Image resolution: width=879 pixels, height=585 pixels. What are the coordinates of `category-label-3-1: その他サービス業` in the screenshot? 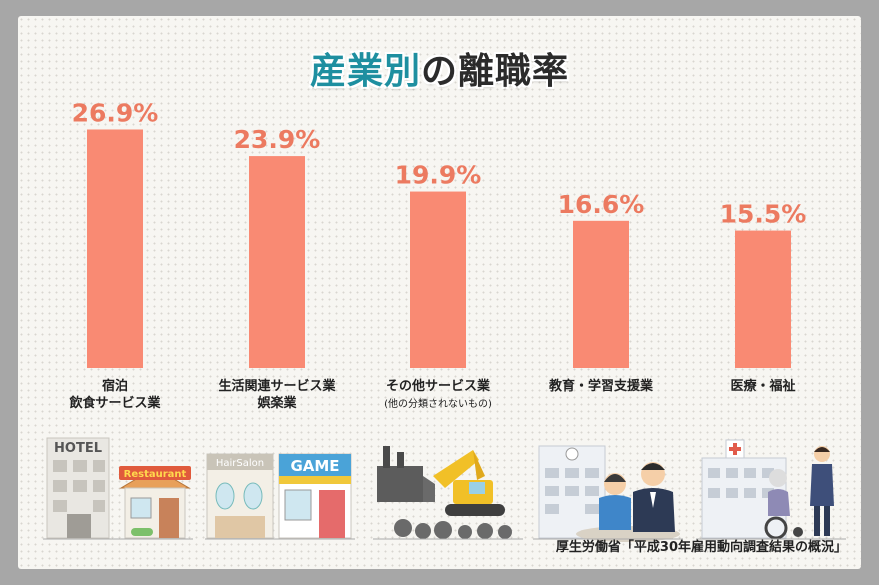 It's located at (438, 386).